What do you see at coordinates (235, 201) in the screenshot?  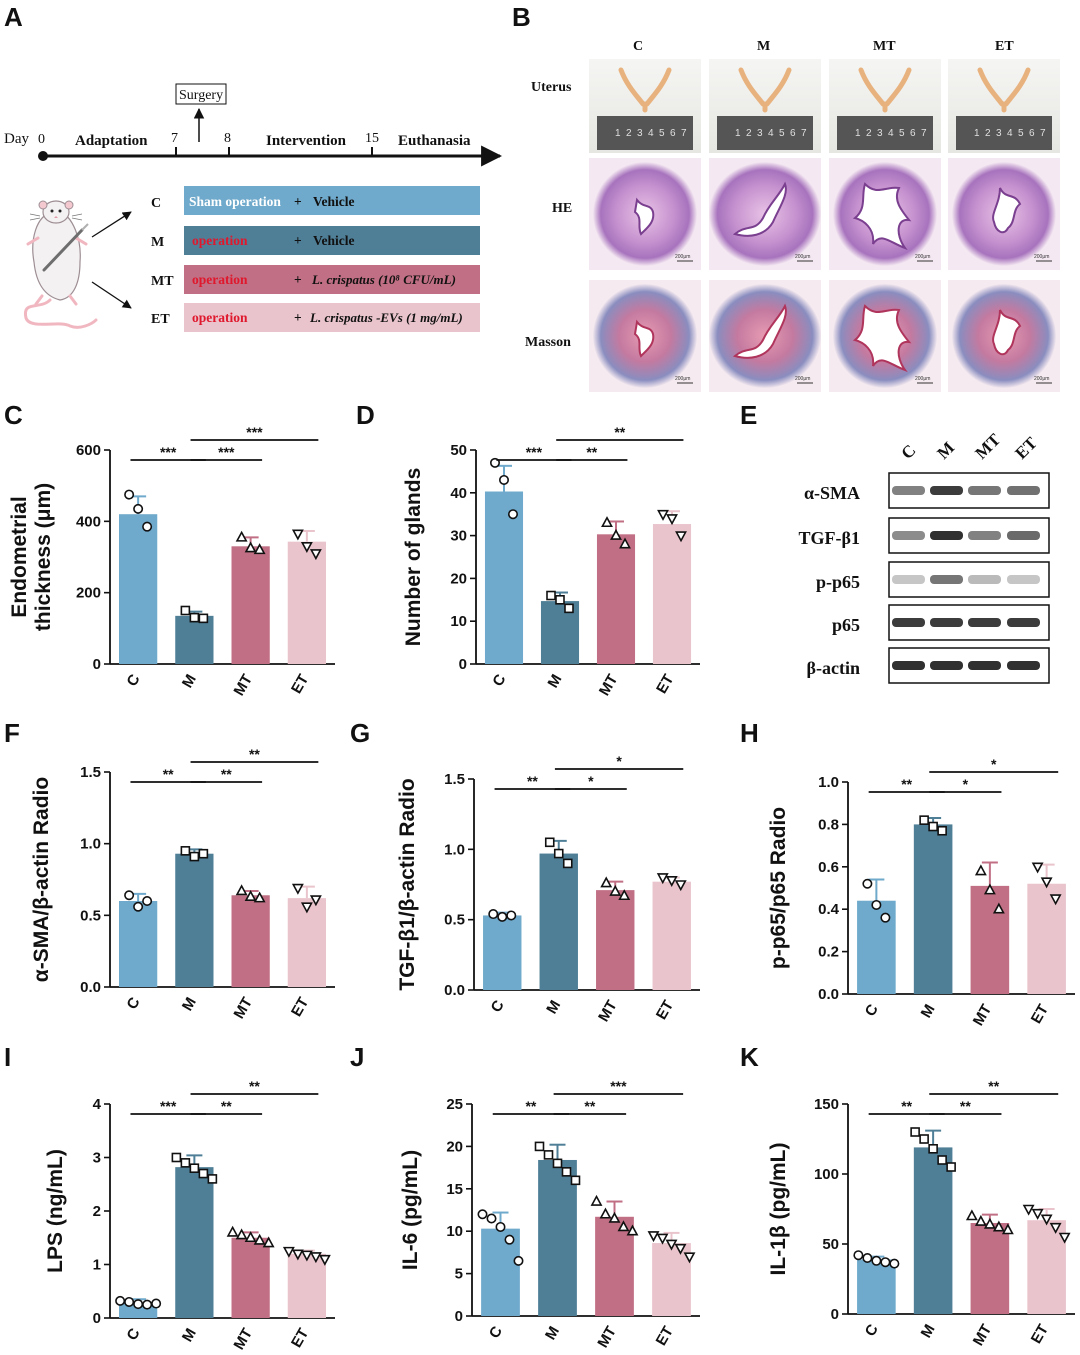 I see `group-left-c: Sham operation` at bounding box center [235, 201].